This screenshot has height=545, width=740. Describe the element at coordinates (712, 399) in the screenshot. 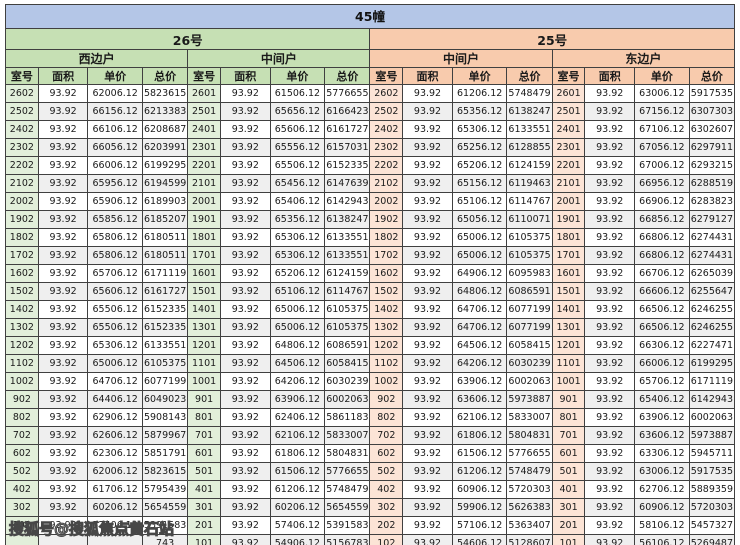

I see `total-price-cell: 6142943` at that location.